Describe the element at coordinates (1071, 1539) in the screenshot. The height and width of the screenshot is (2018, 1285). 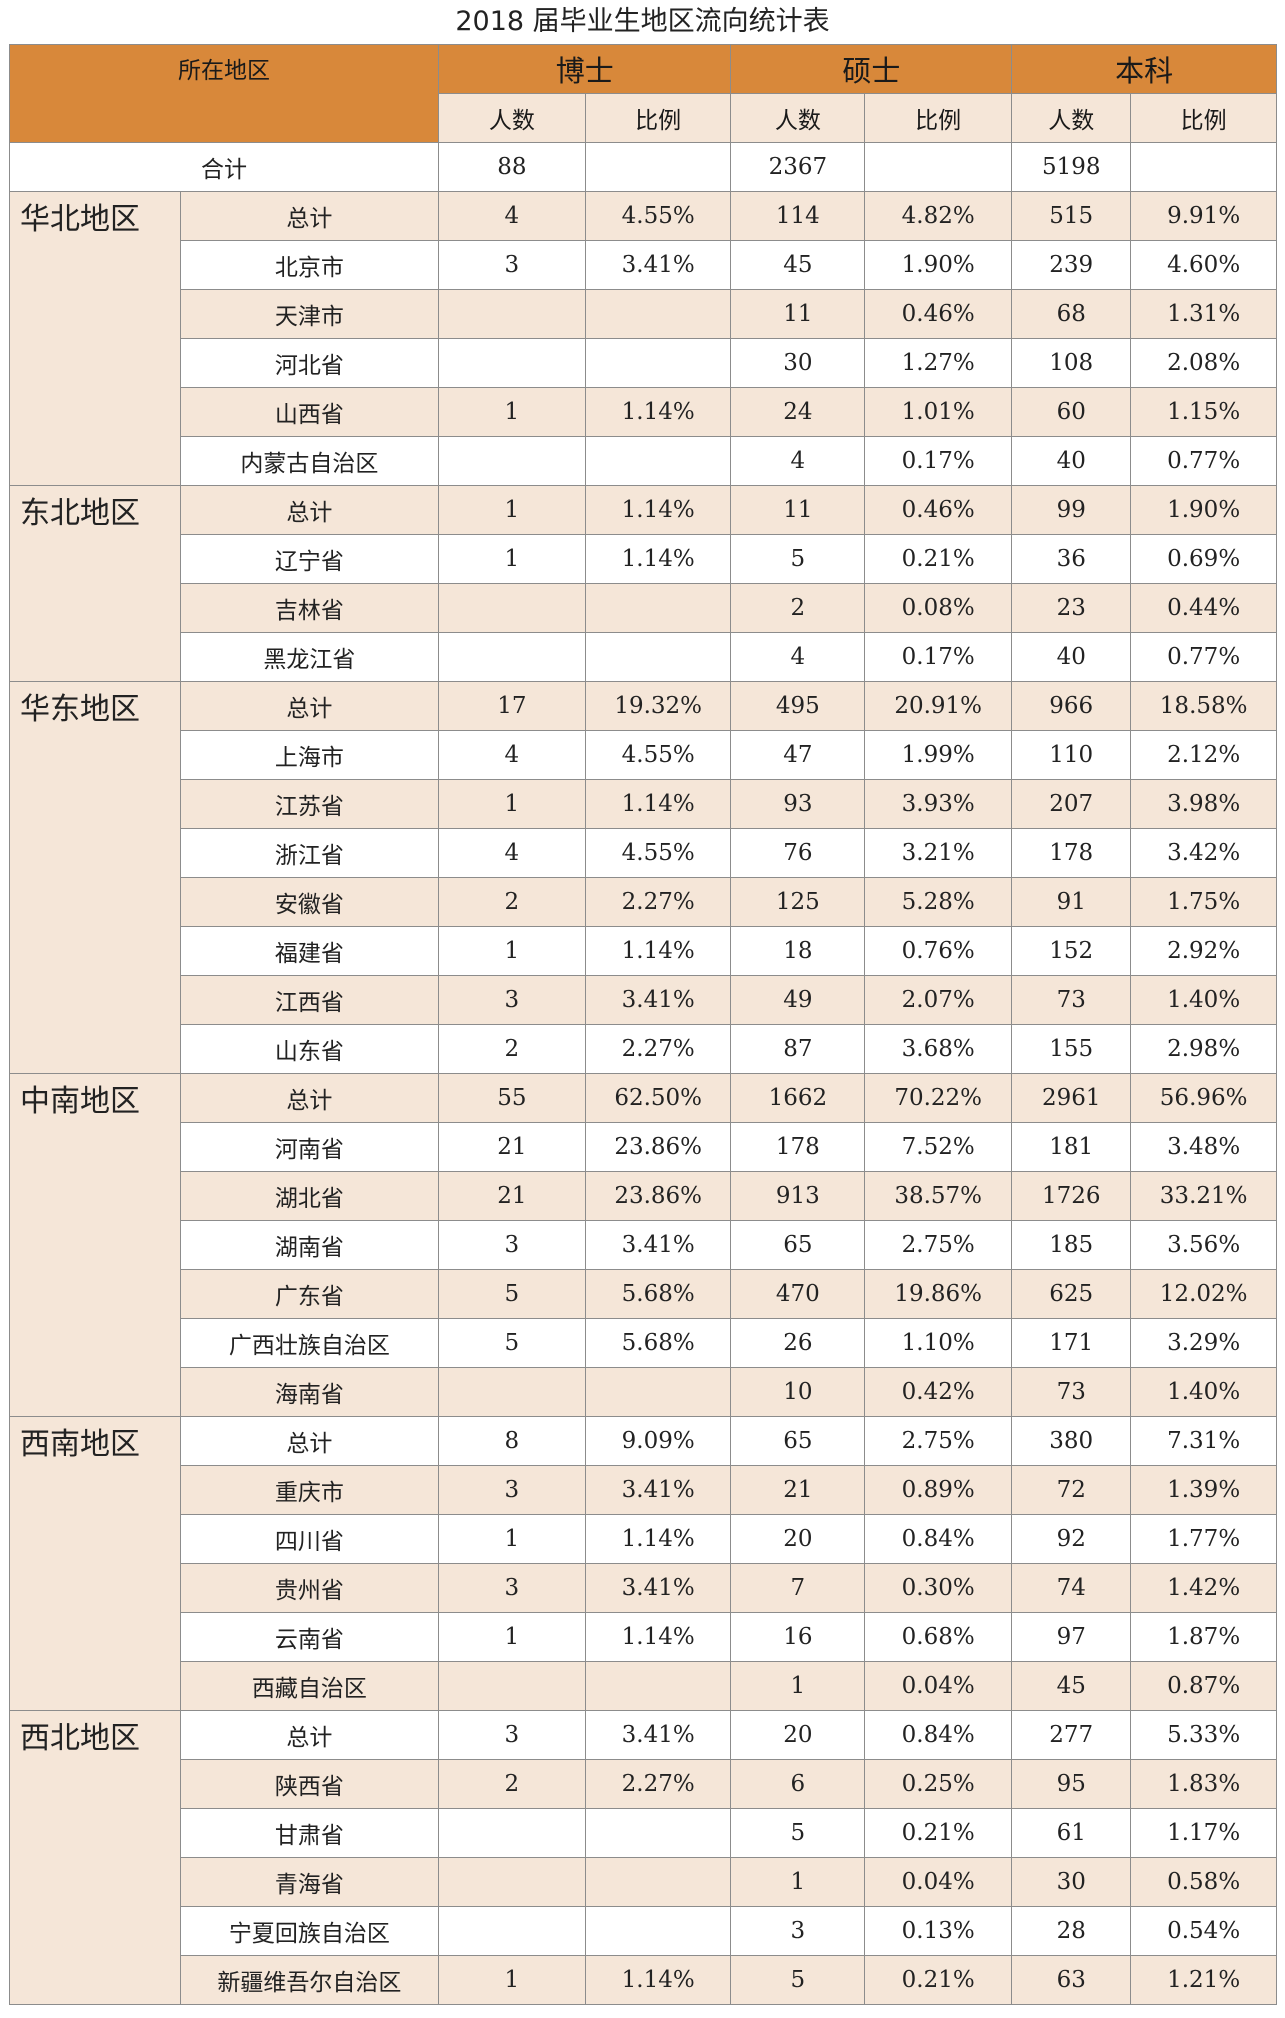
I see `bachelor-count: 92` at that location.